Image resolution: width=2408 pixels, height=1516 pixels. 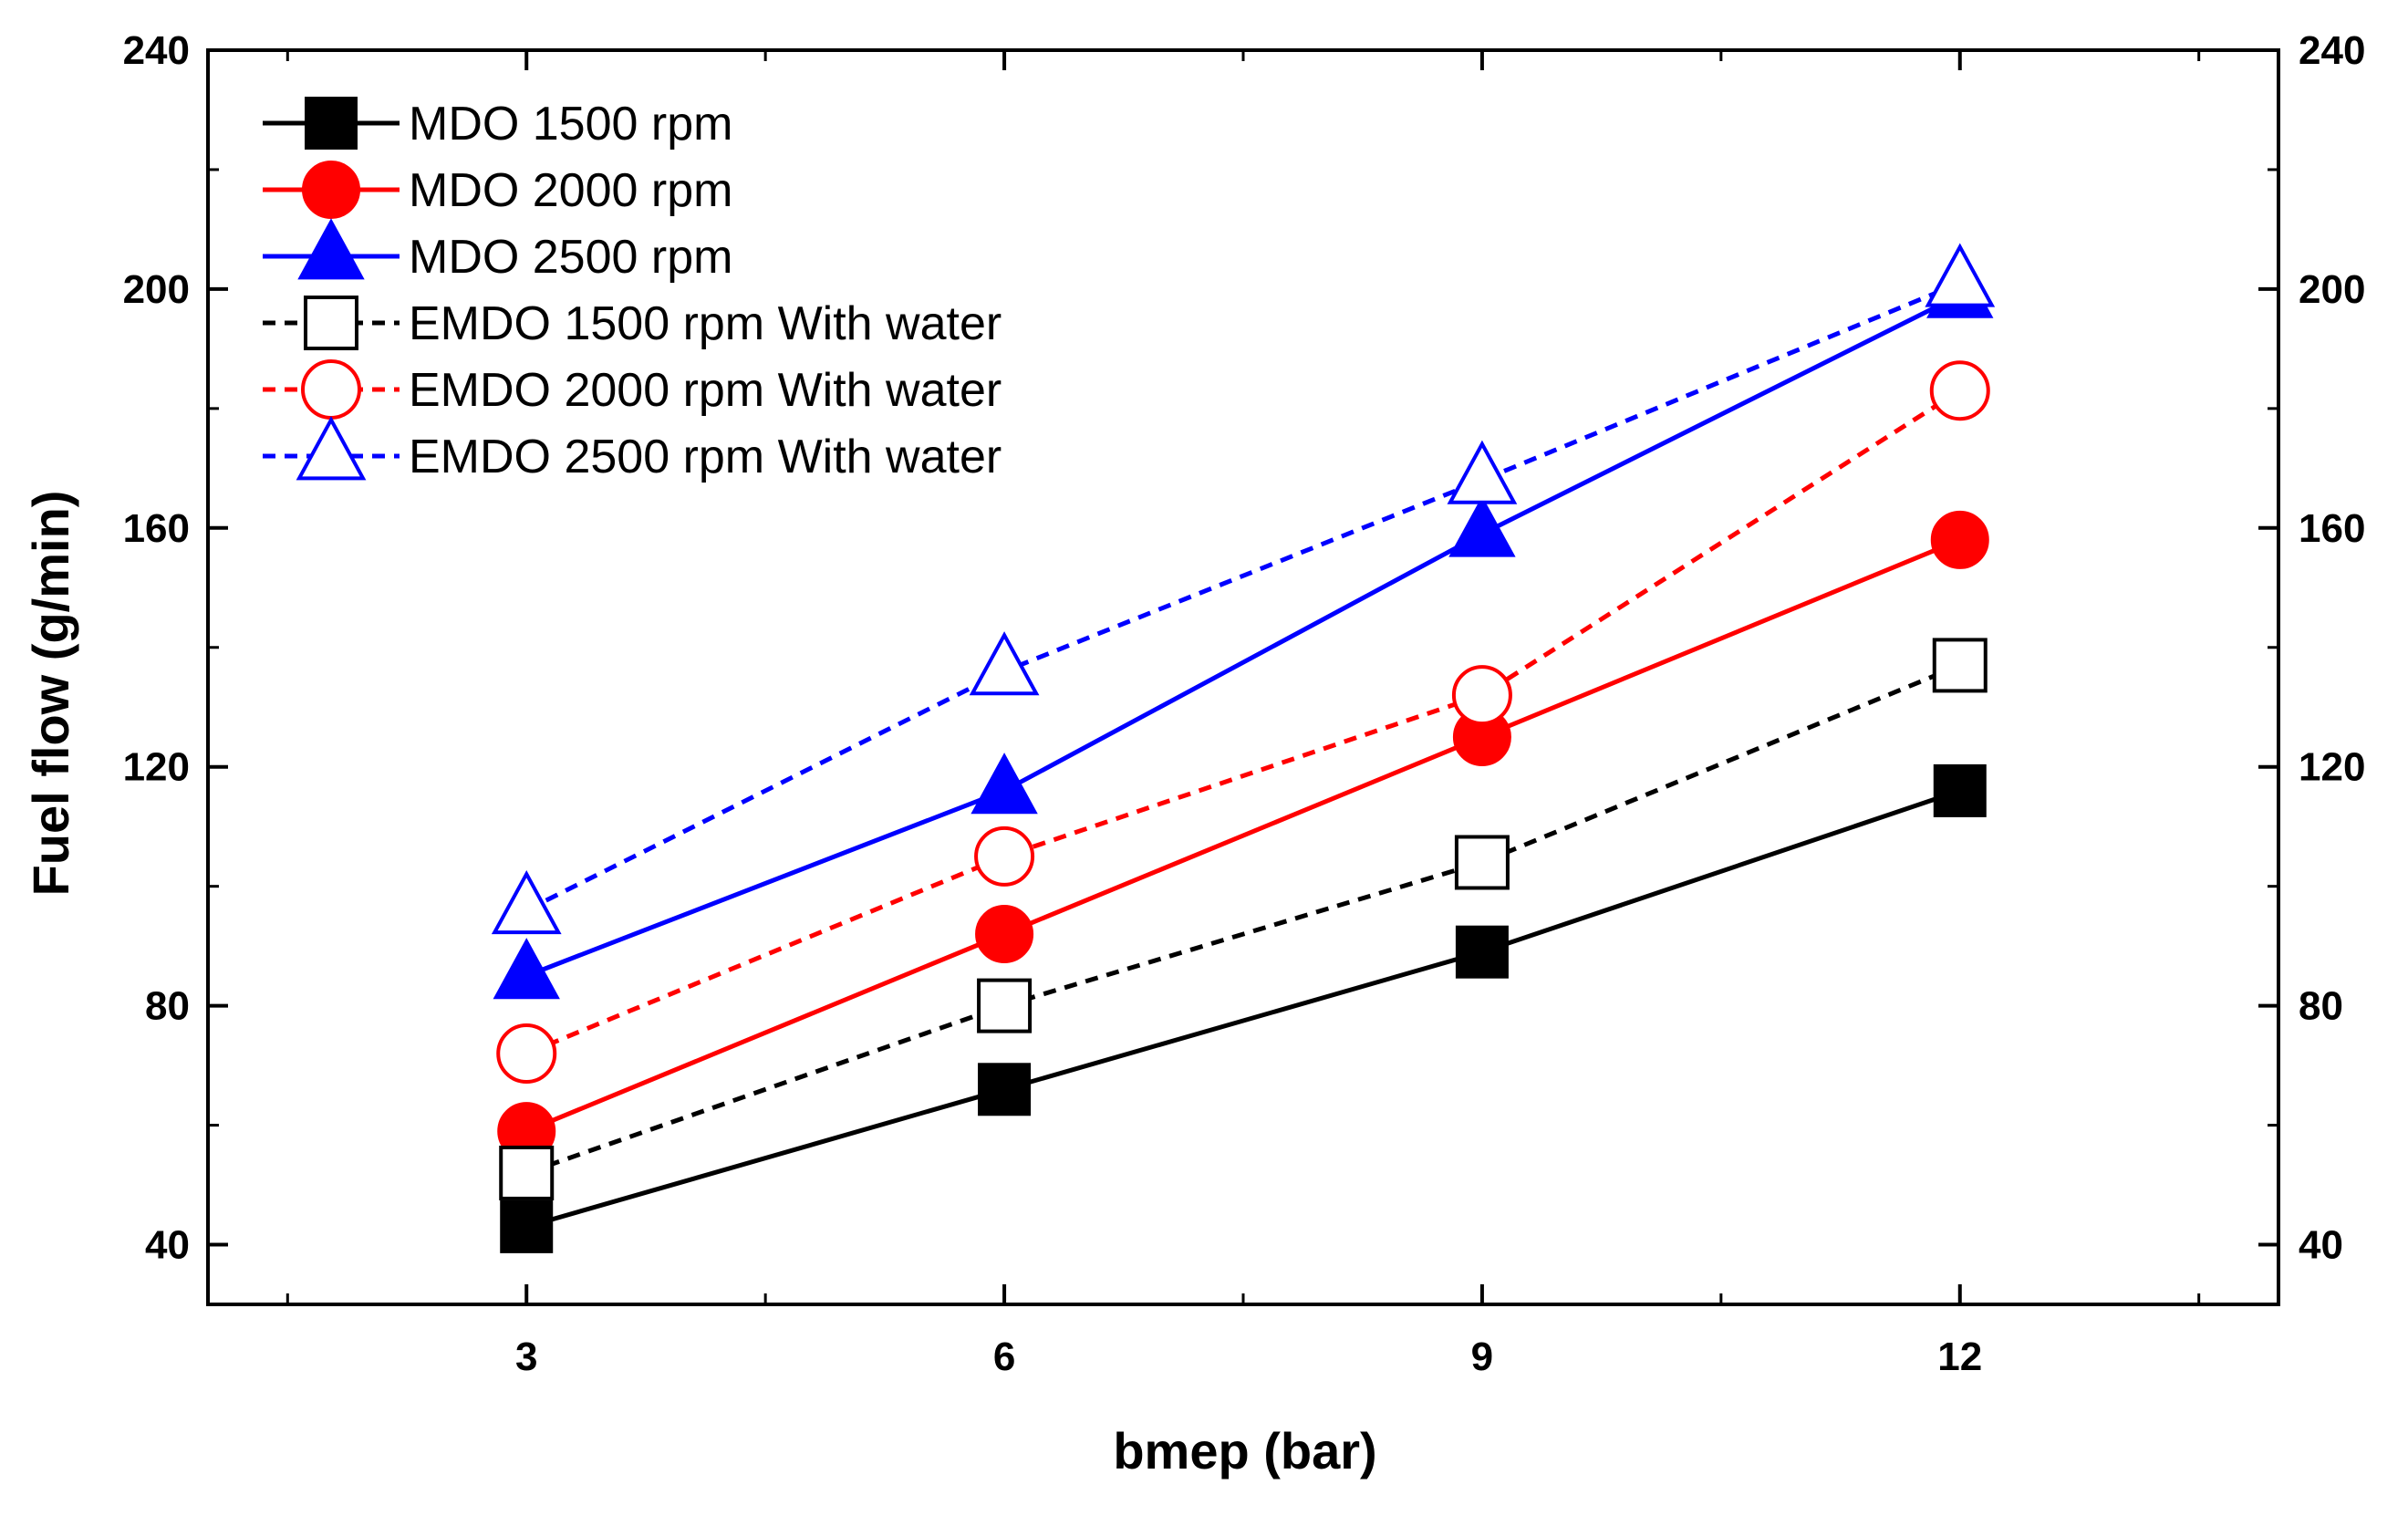 I want to click on legend-label-3: EMDO 1500 rpm With water, so click(x=705, y=323).